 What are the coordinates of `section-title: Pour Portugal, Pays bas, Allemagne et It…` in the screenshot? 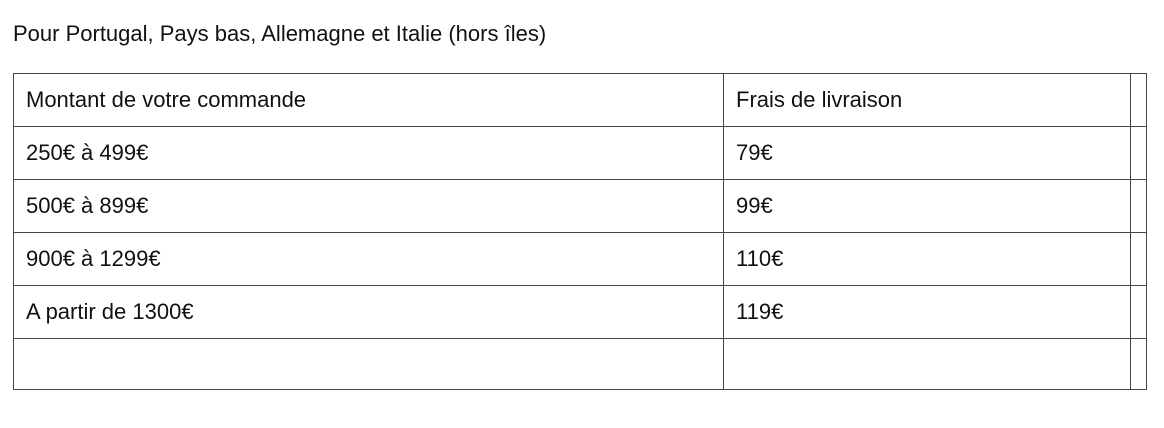 It's located at (280, 33).